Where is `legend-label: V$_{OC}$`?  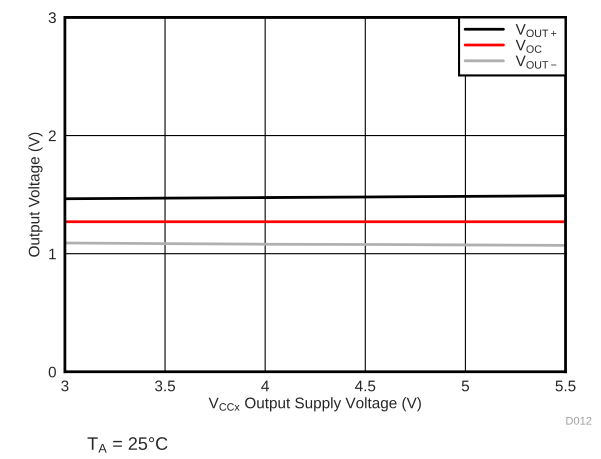 legend-label: V$_{OC}$ is located at coordinates (529, 46).